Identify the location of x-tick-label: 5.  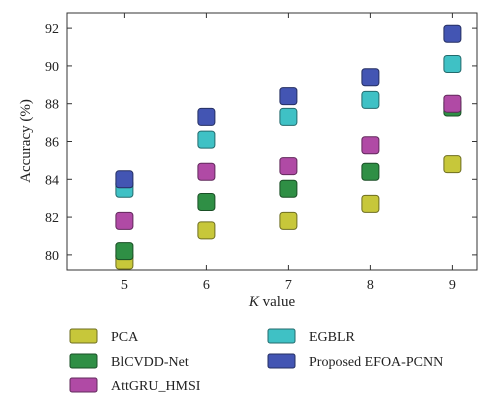
(124, 285).